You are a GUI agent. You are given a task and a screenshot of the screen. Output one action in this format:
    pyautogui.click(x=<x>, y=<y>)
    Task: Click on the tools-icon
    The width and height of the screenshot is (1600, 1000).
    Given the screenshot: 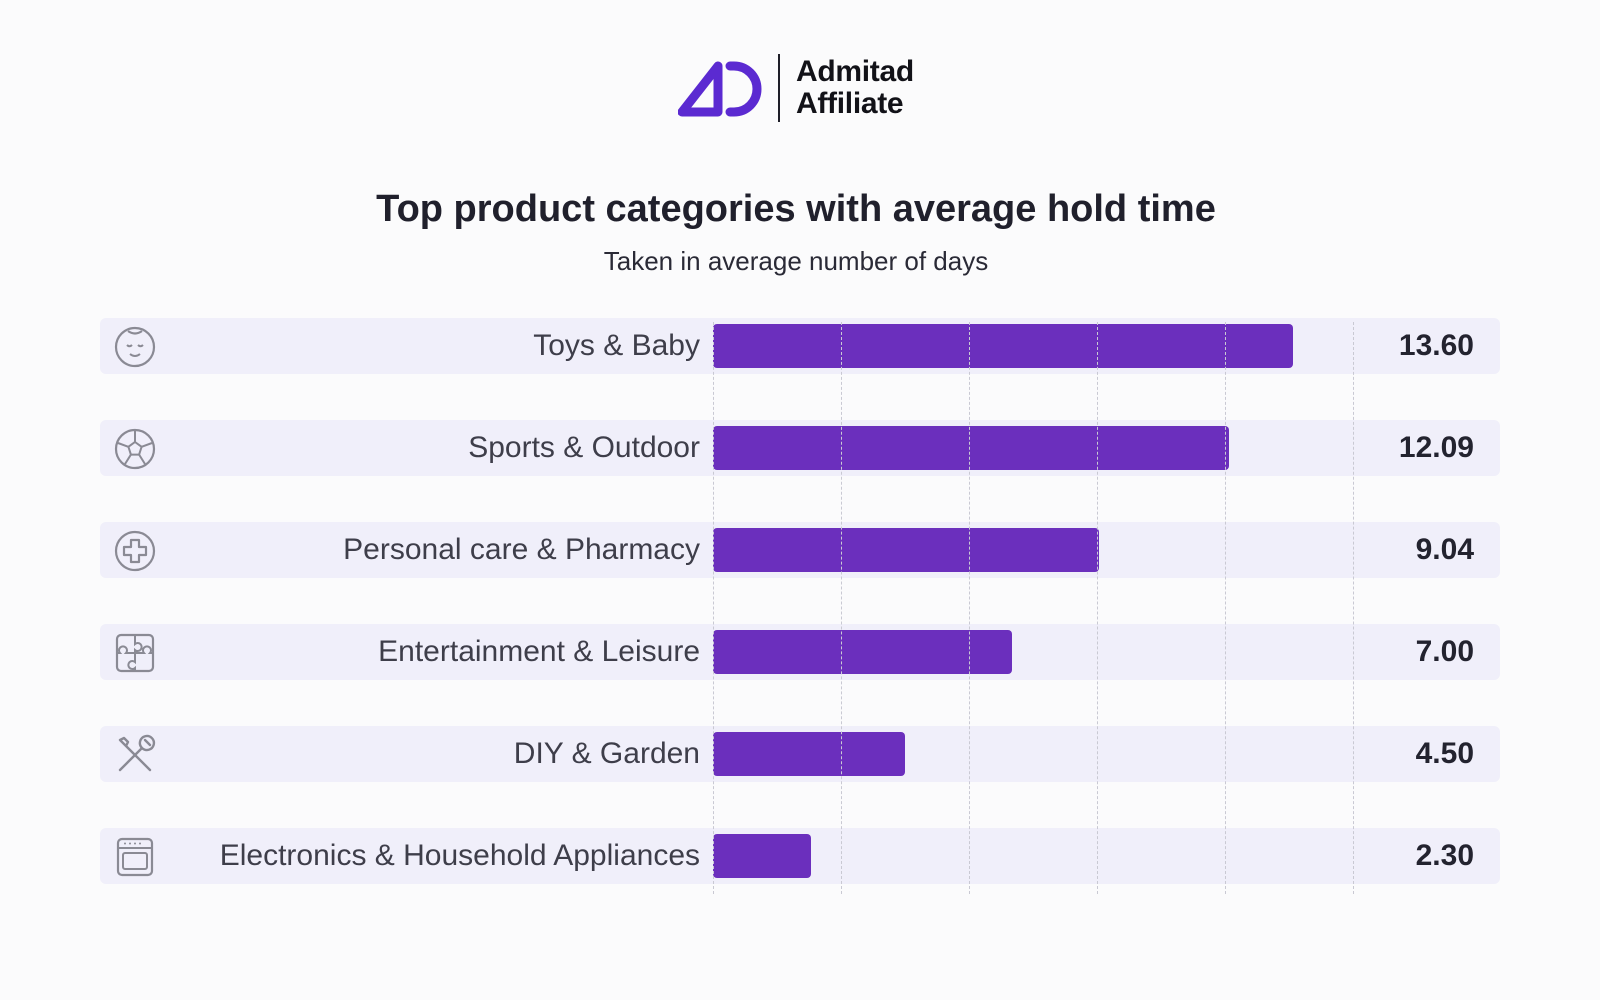 What is the action you would take?
    pyautogui.click(x=137, y=753)
    